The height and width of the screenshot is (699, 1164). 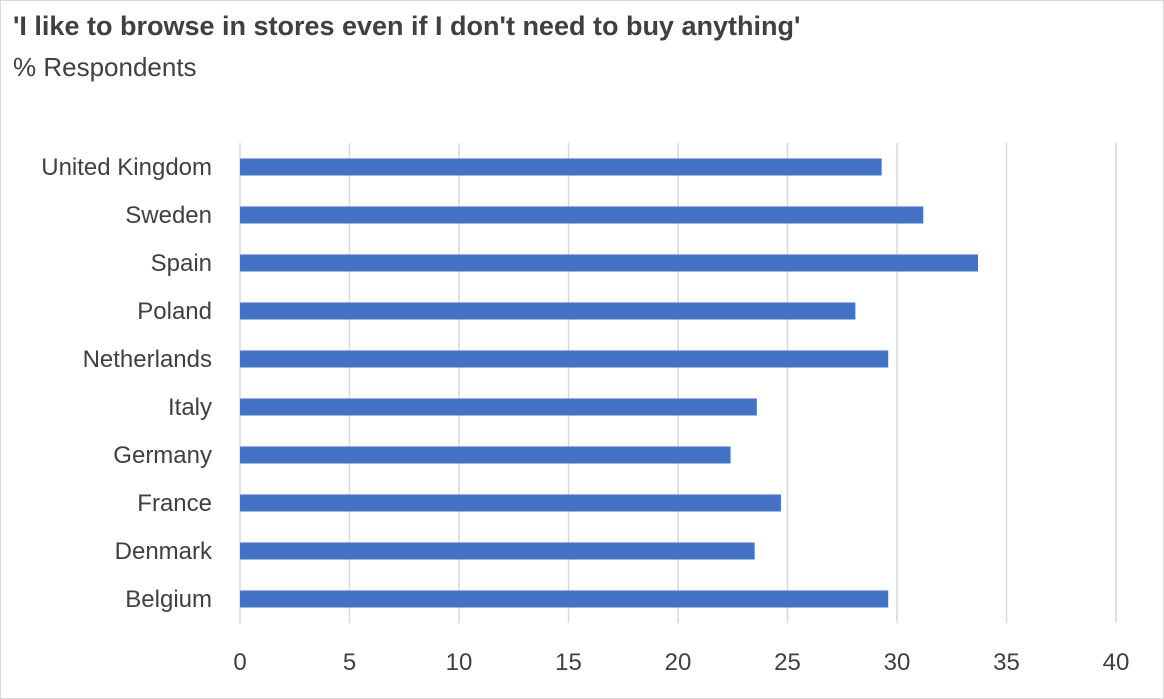 I want to click on category-label: France, so click(x=174, y=503).